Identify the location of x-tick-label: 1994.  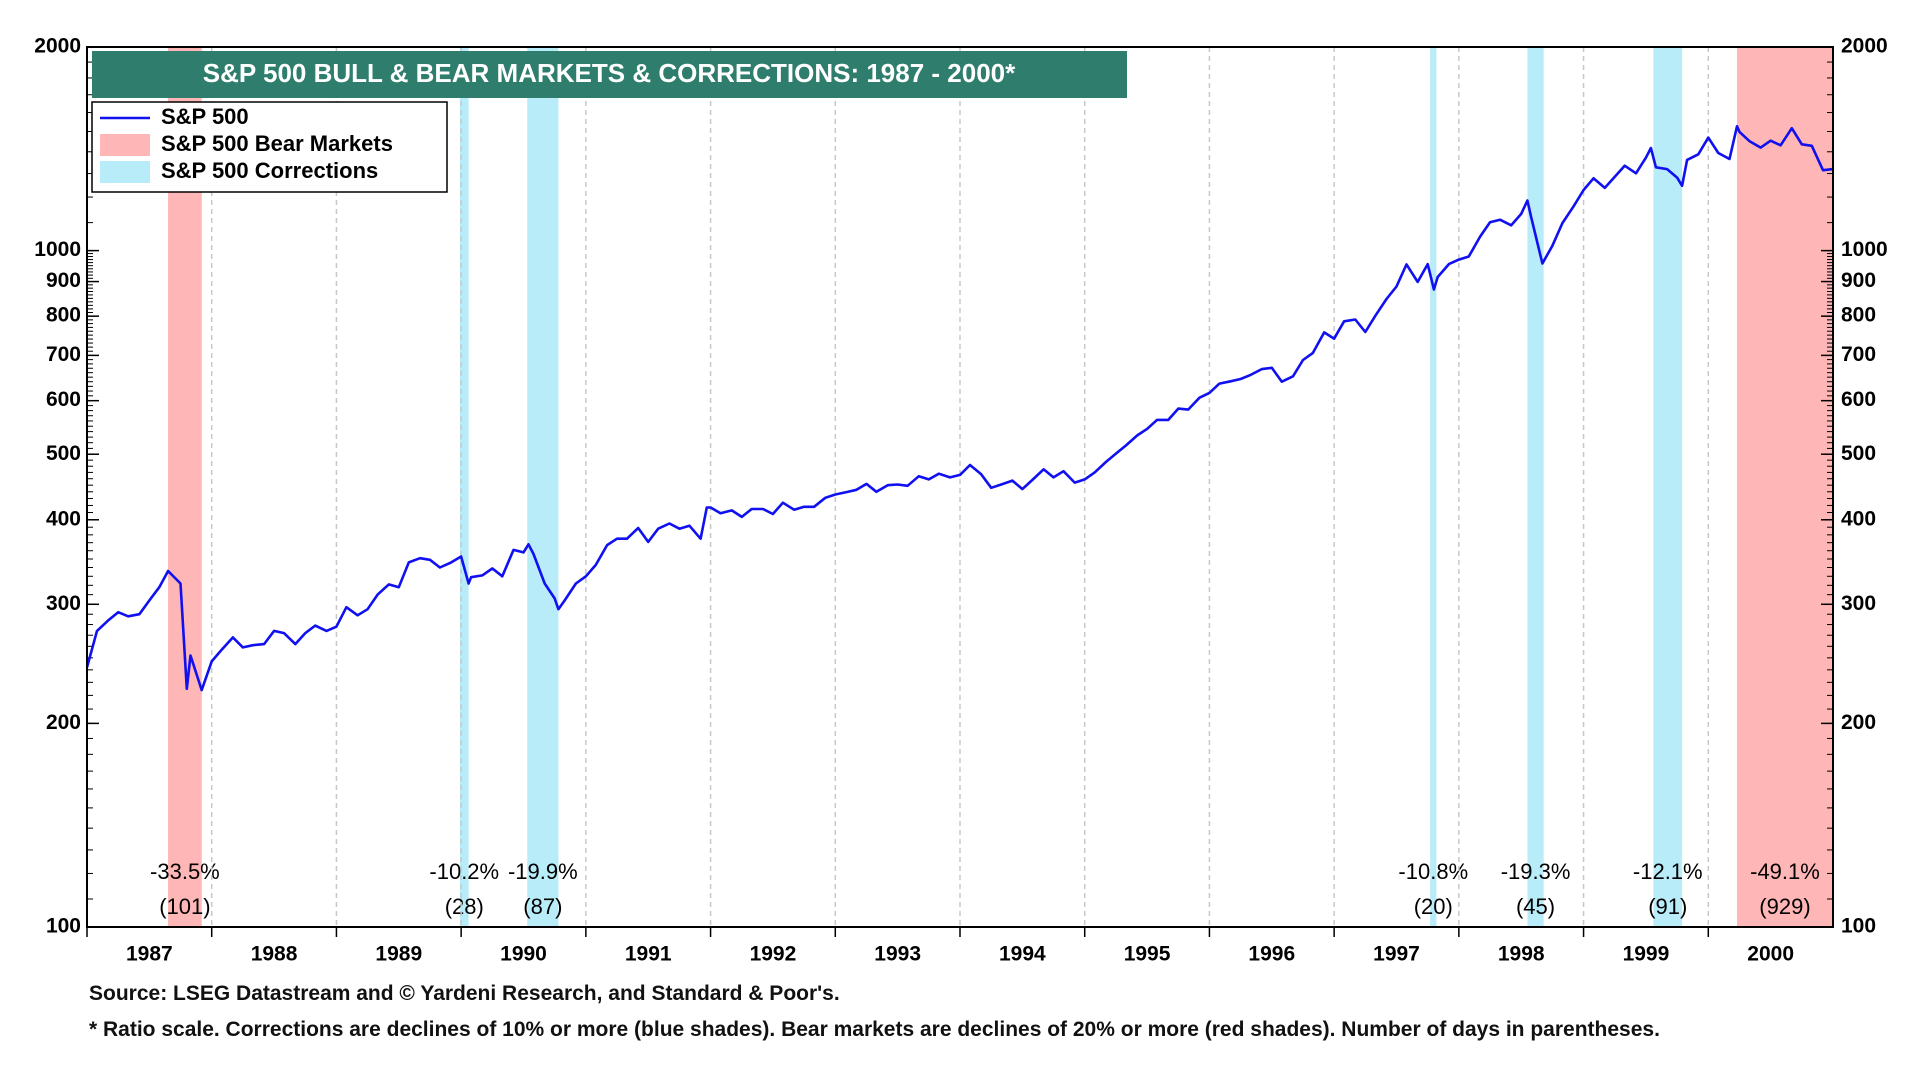
(1022, 954).